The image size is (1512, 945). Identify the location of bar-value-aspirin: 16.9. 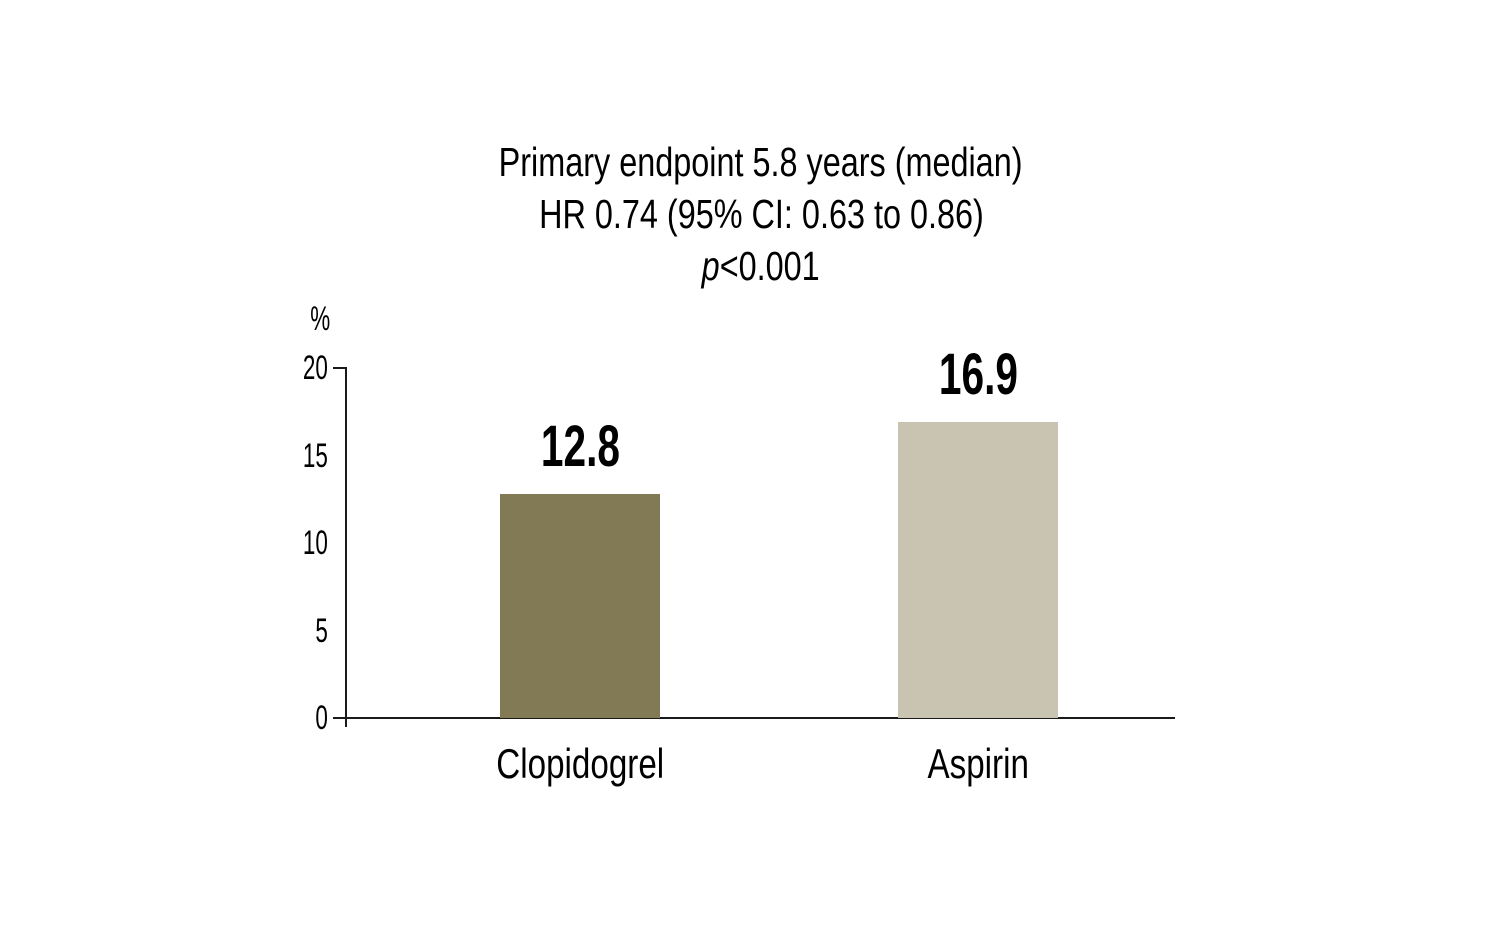
(978, 375).